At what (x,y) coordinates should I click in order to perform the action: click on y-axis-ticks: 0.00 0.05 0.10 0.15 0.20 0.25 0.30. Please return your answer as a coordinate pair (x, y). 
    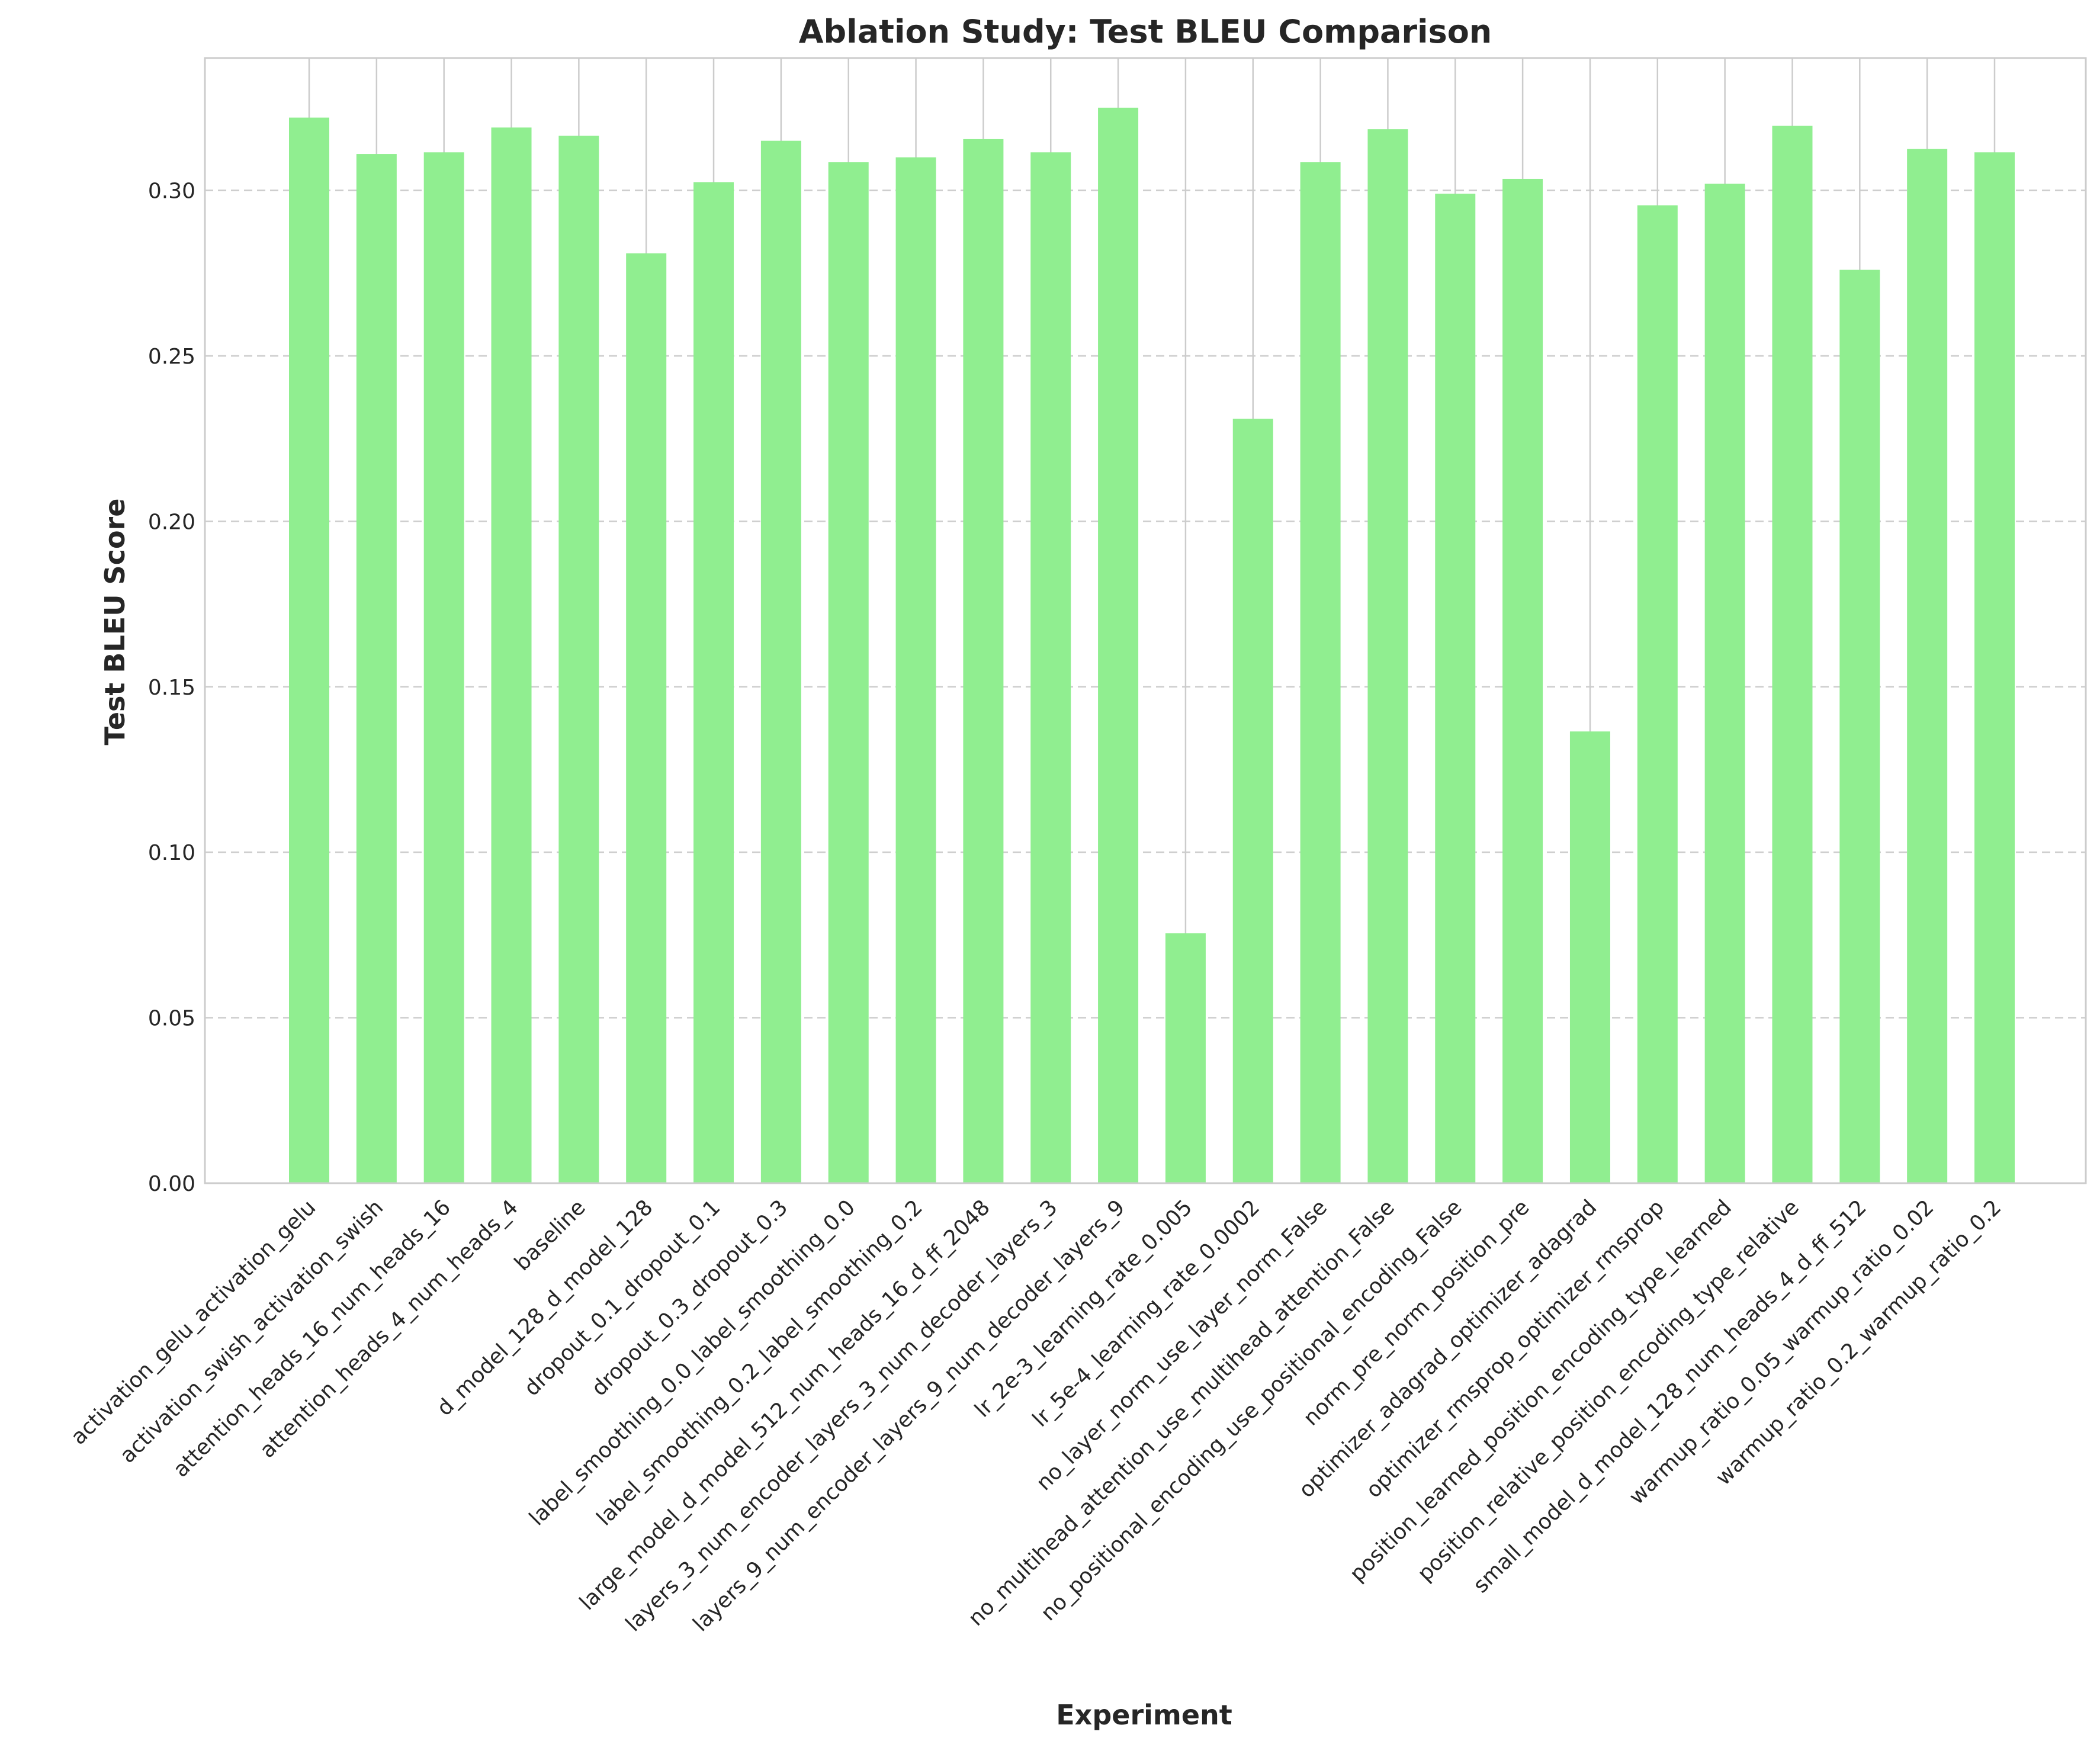
    Looking at the image, I should click on (172, 687).